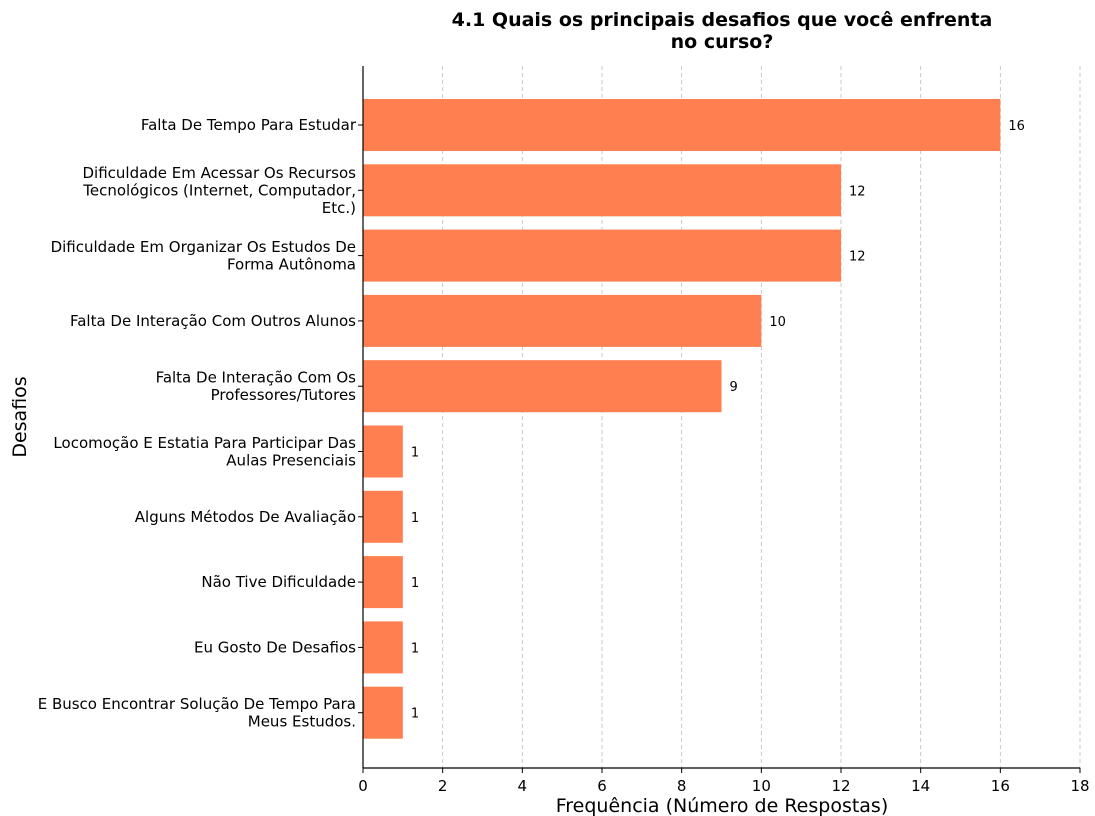 The image size is (1095, 816). I want to click on x-tick-label: 4, so click(523, 786).